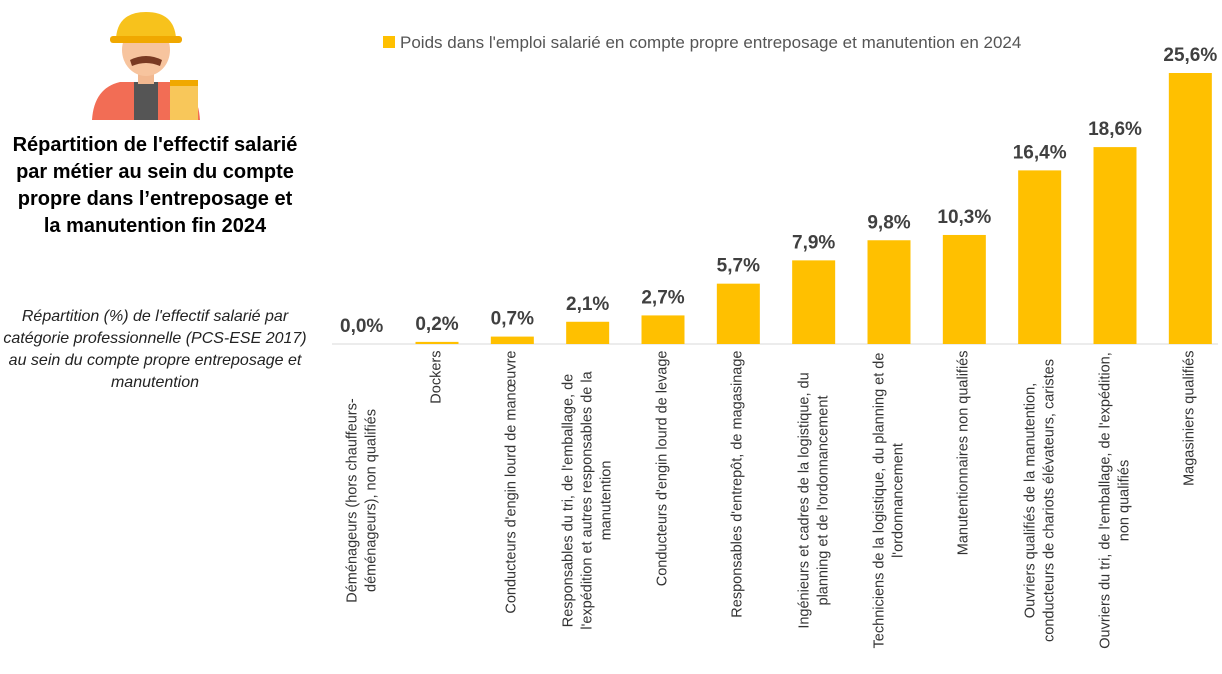 This screenshot has height=674, width=1222. I want to click on data-label: 0,2%, so click(436, 324).